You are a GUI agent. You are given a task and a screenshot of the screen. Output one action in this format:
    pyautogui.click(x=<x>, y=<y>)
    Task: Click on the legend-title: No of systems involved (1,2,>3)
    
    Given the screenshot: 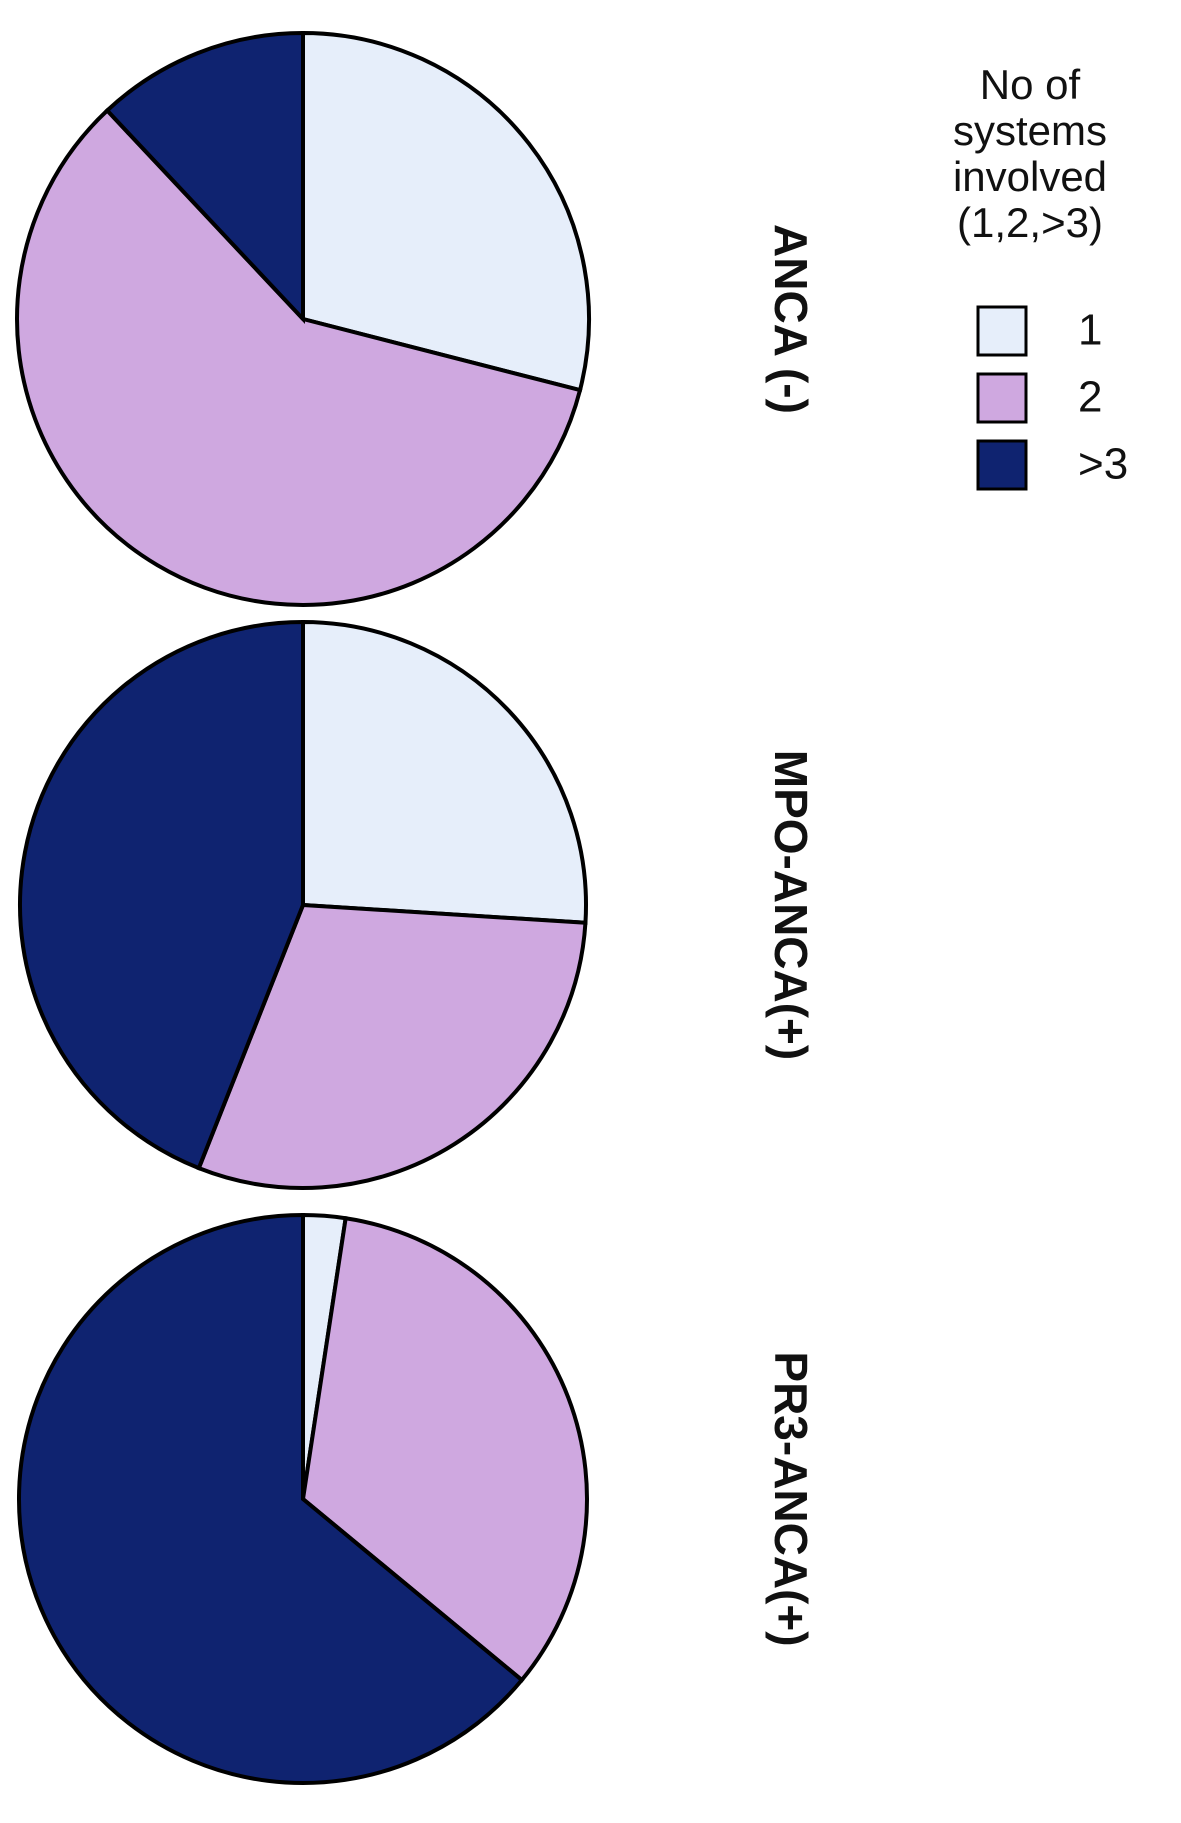 What is the action you would take?
    pyautogui.click(x=1030, y=153)
    